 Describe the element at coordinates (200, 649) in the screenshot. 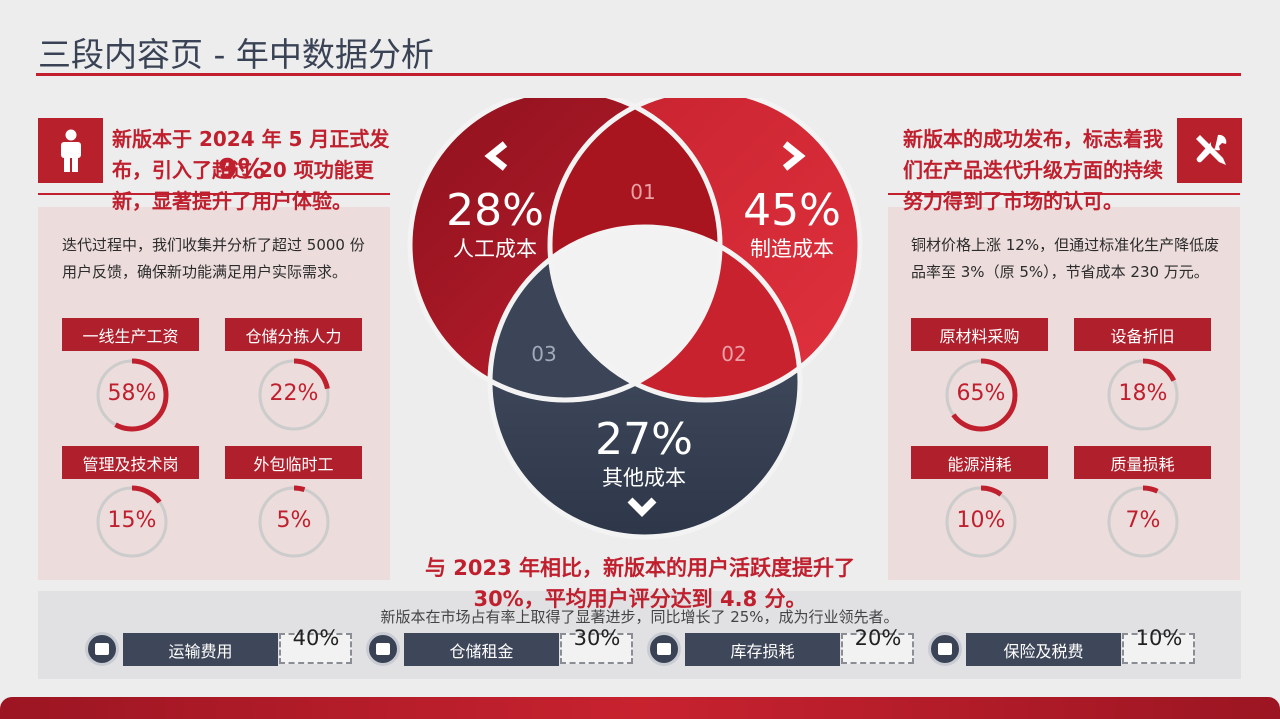

I see `bottom-label-1: 运输费用` at that location.